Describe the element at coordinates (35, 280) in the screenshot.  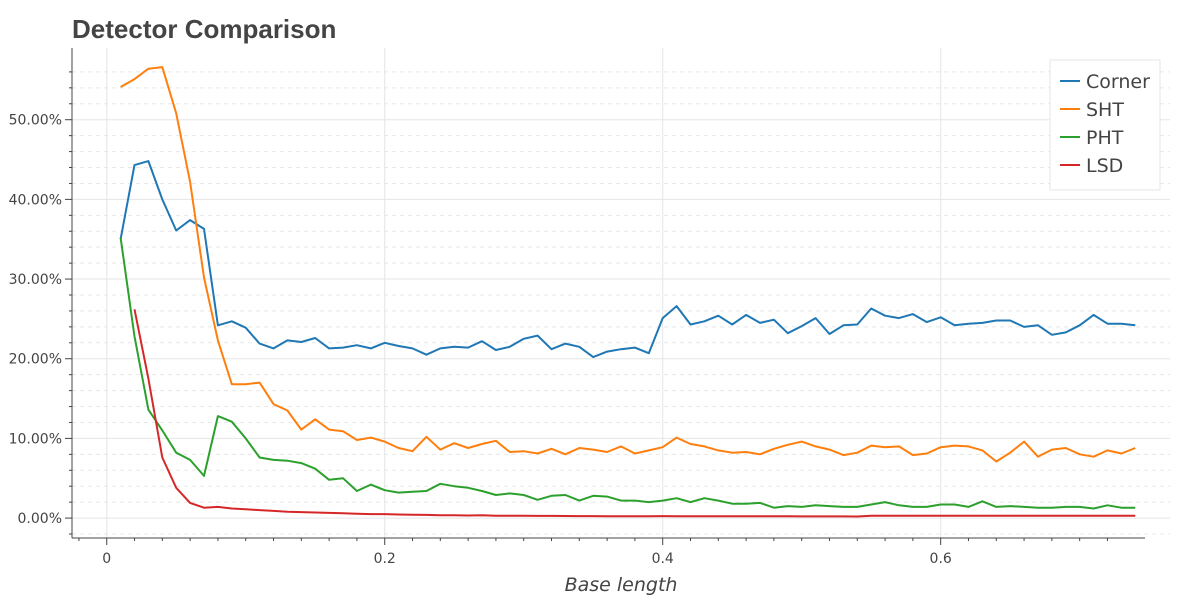
I see `y-tick-label: 30.00%` at that location.